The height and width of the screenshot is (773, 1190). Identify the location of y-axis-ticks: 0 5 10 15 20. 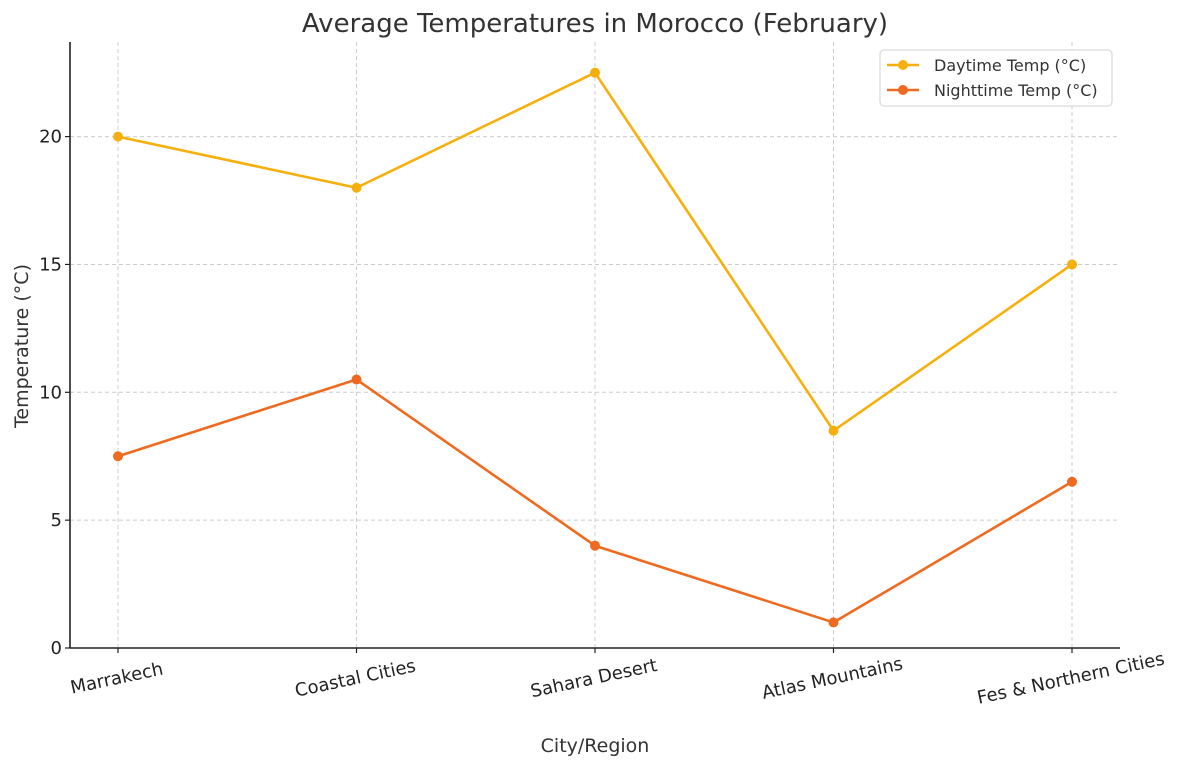
(54, 393).